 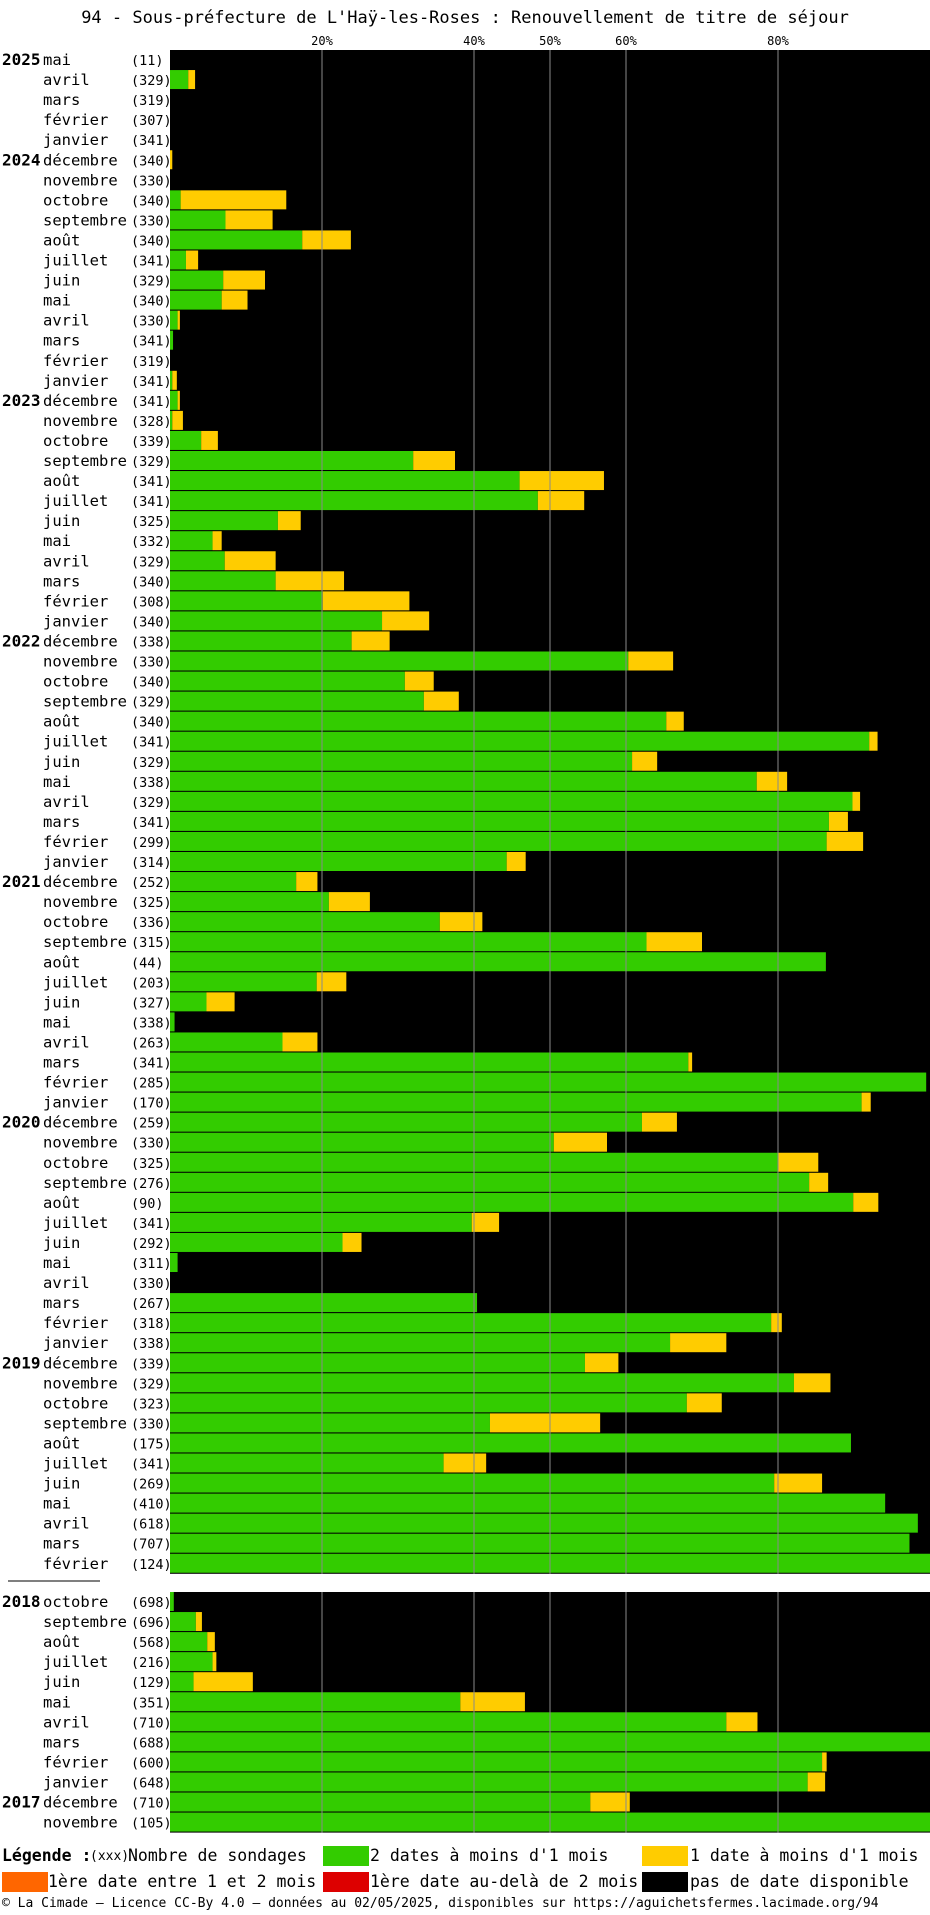 I want to click on count-label: (44), so click(x=147, y=963).